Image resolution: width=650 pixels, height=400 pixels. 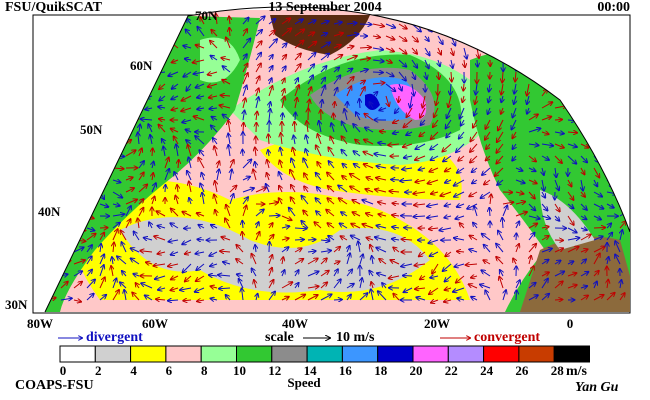 What do you see at coordinates (304, 382) in the screenshot?
I see `colorbar-title: Speed` at bounding box center [304, 382].